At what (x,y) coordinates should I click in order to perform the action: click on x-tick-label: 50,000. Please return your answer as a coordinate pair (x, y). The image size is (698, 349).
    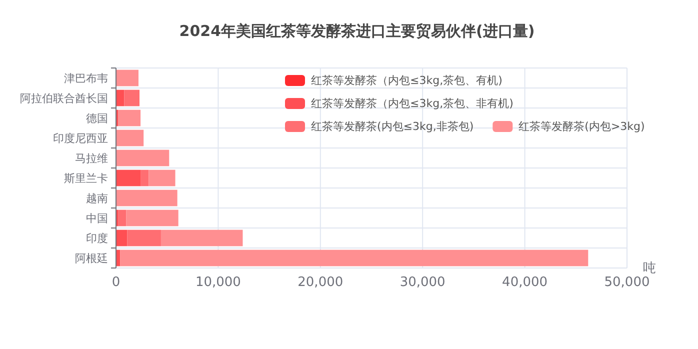
    Looking at the image, I should click on (627, 282).